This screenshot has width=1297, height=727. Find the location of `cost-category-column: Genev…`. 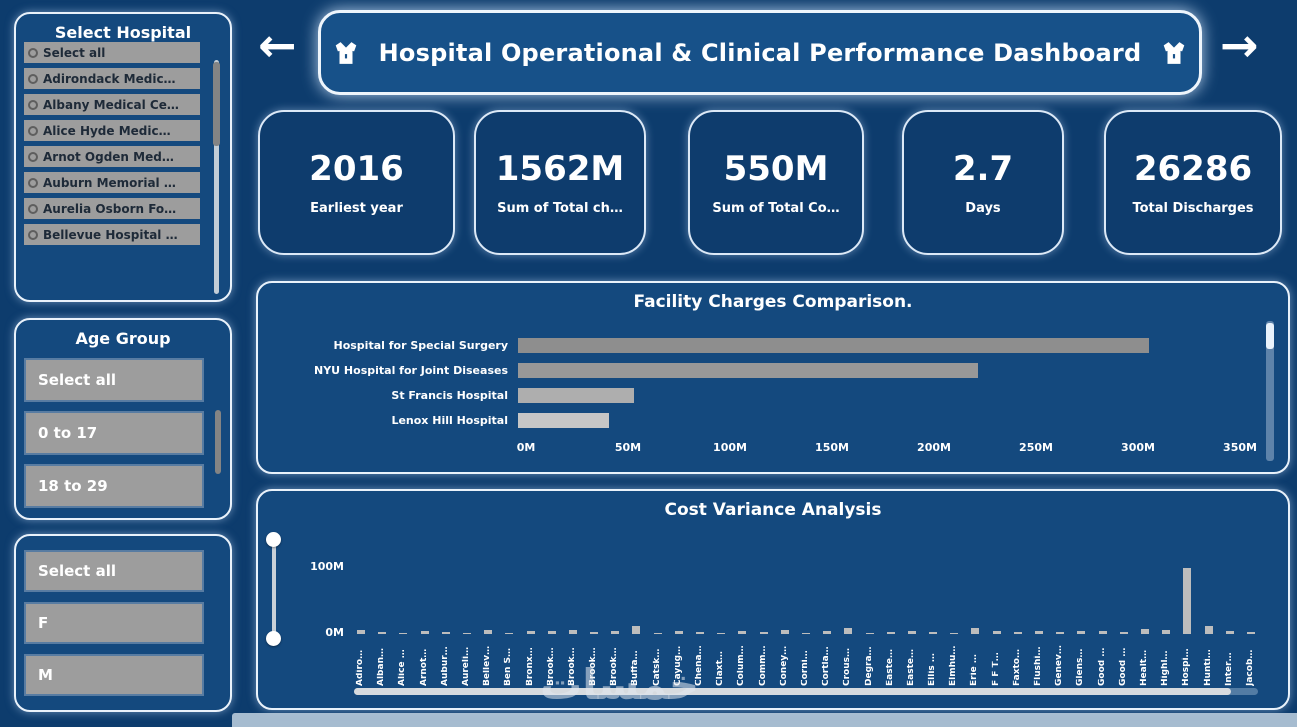

cost-category-column: Genev… is located at coordinates (1060, 612).